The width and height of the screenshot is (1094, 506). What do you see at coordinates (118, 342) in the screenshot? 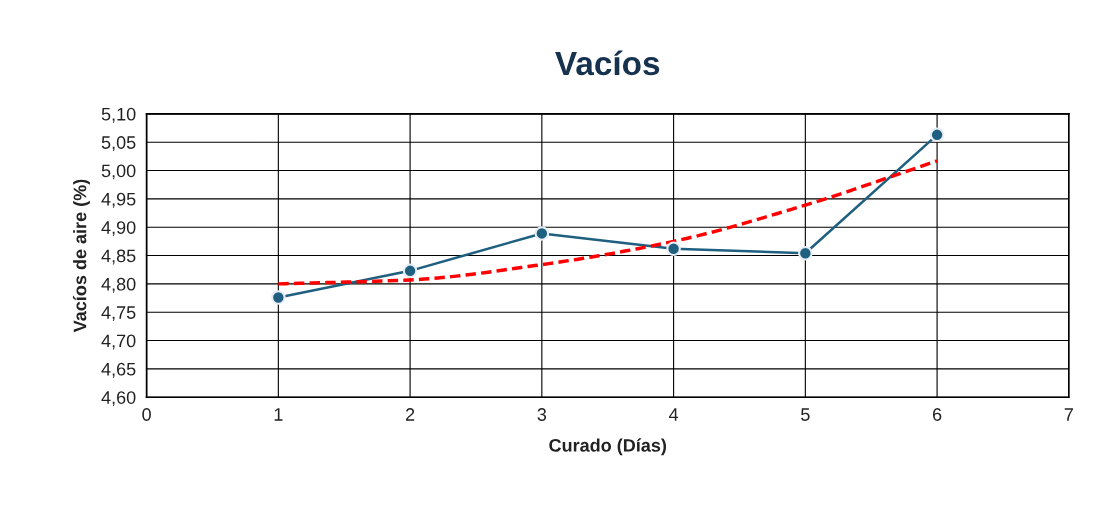
I see `y-tick-label: 4,70` at bounding box center [118, 342].